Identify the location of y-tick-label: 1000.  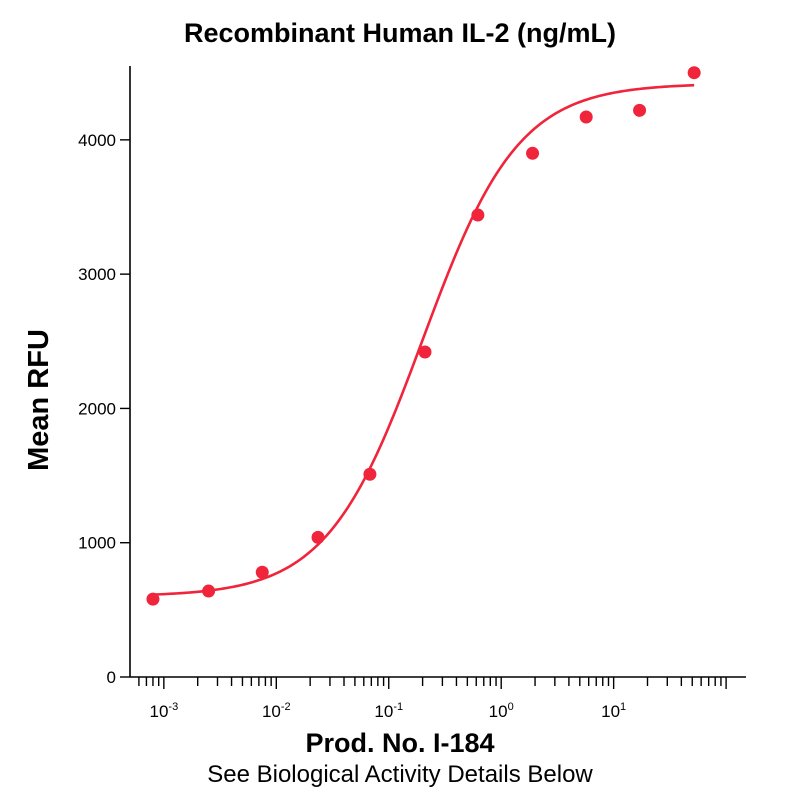
(97, 543).